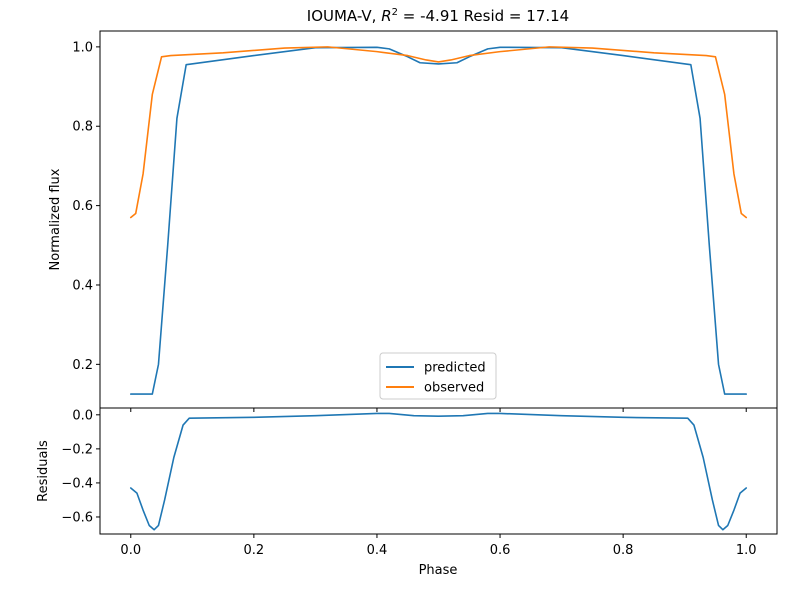  I want to click on flux-y-tick-label: 1.0, so click(82, 47).